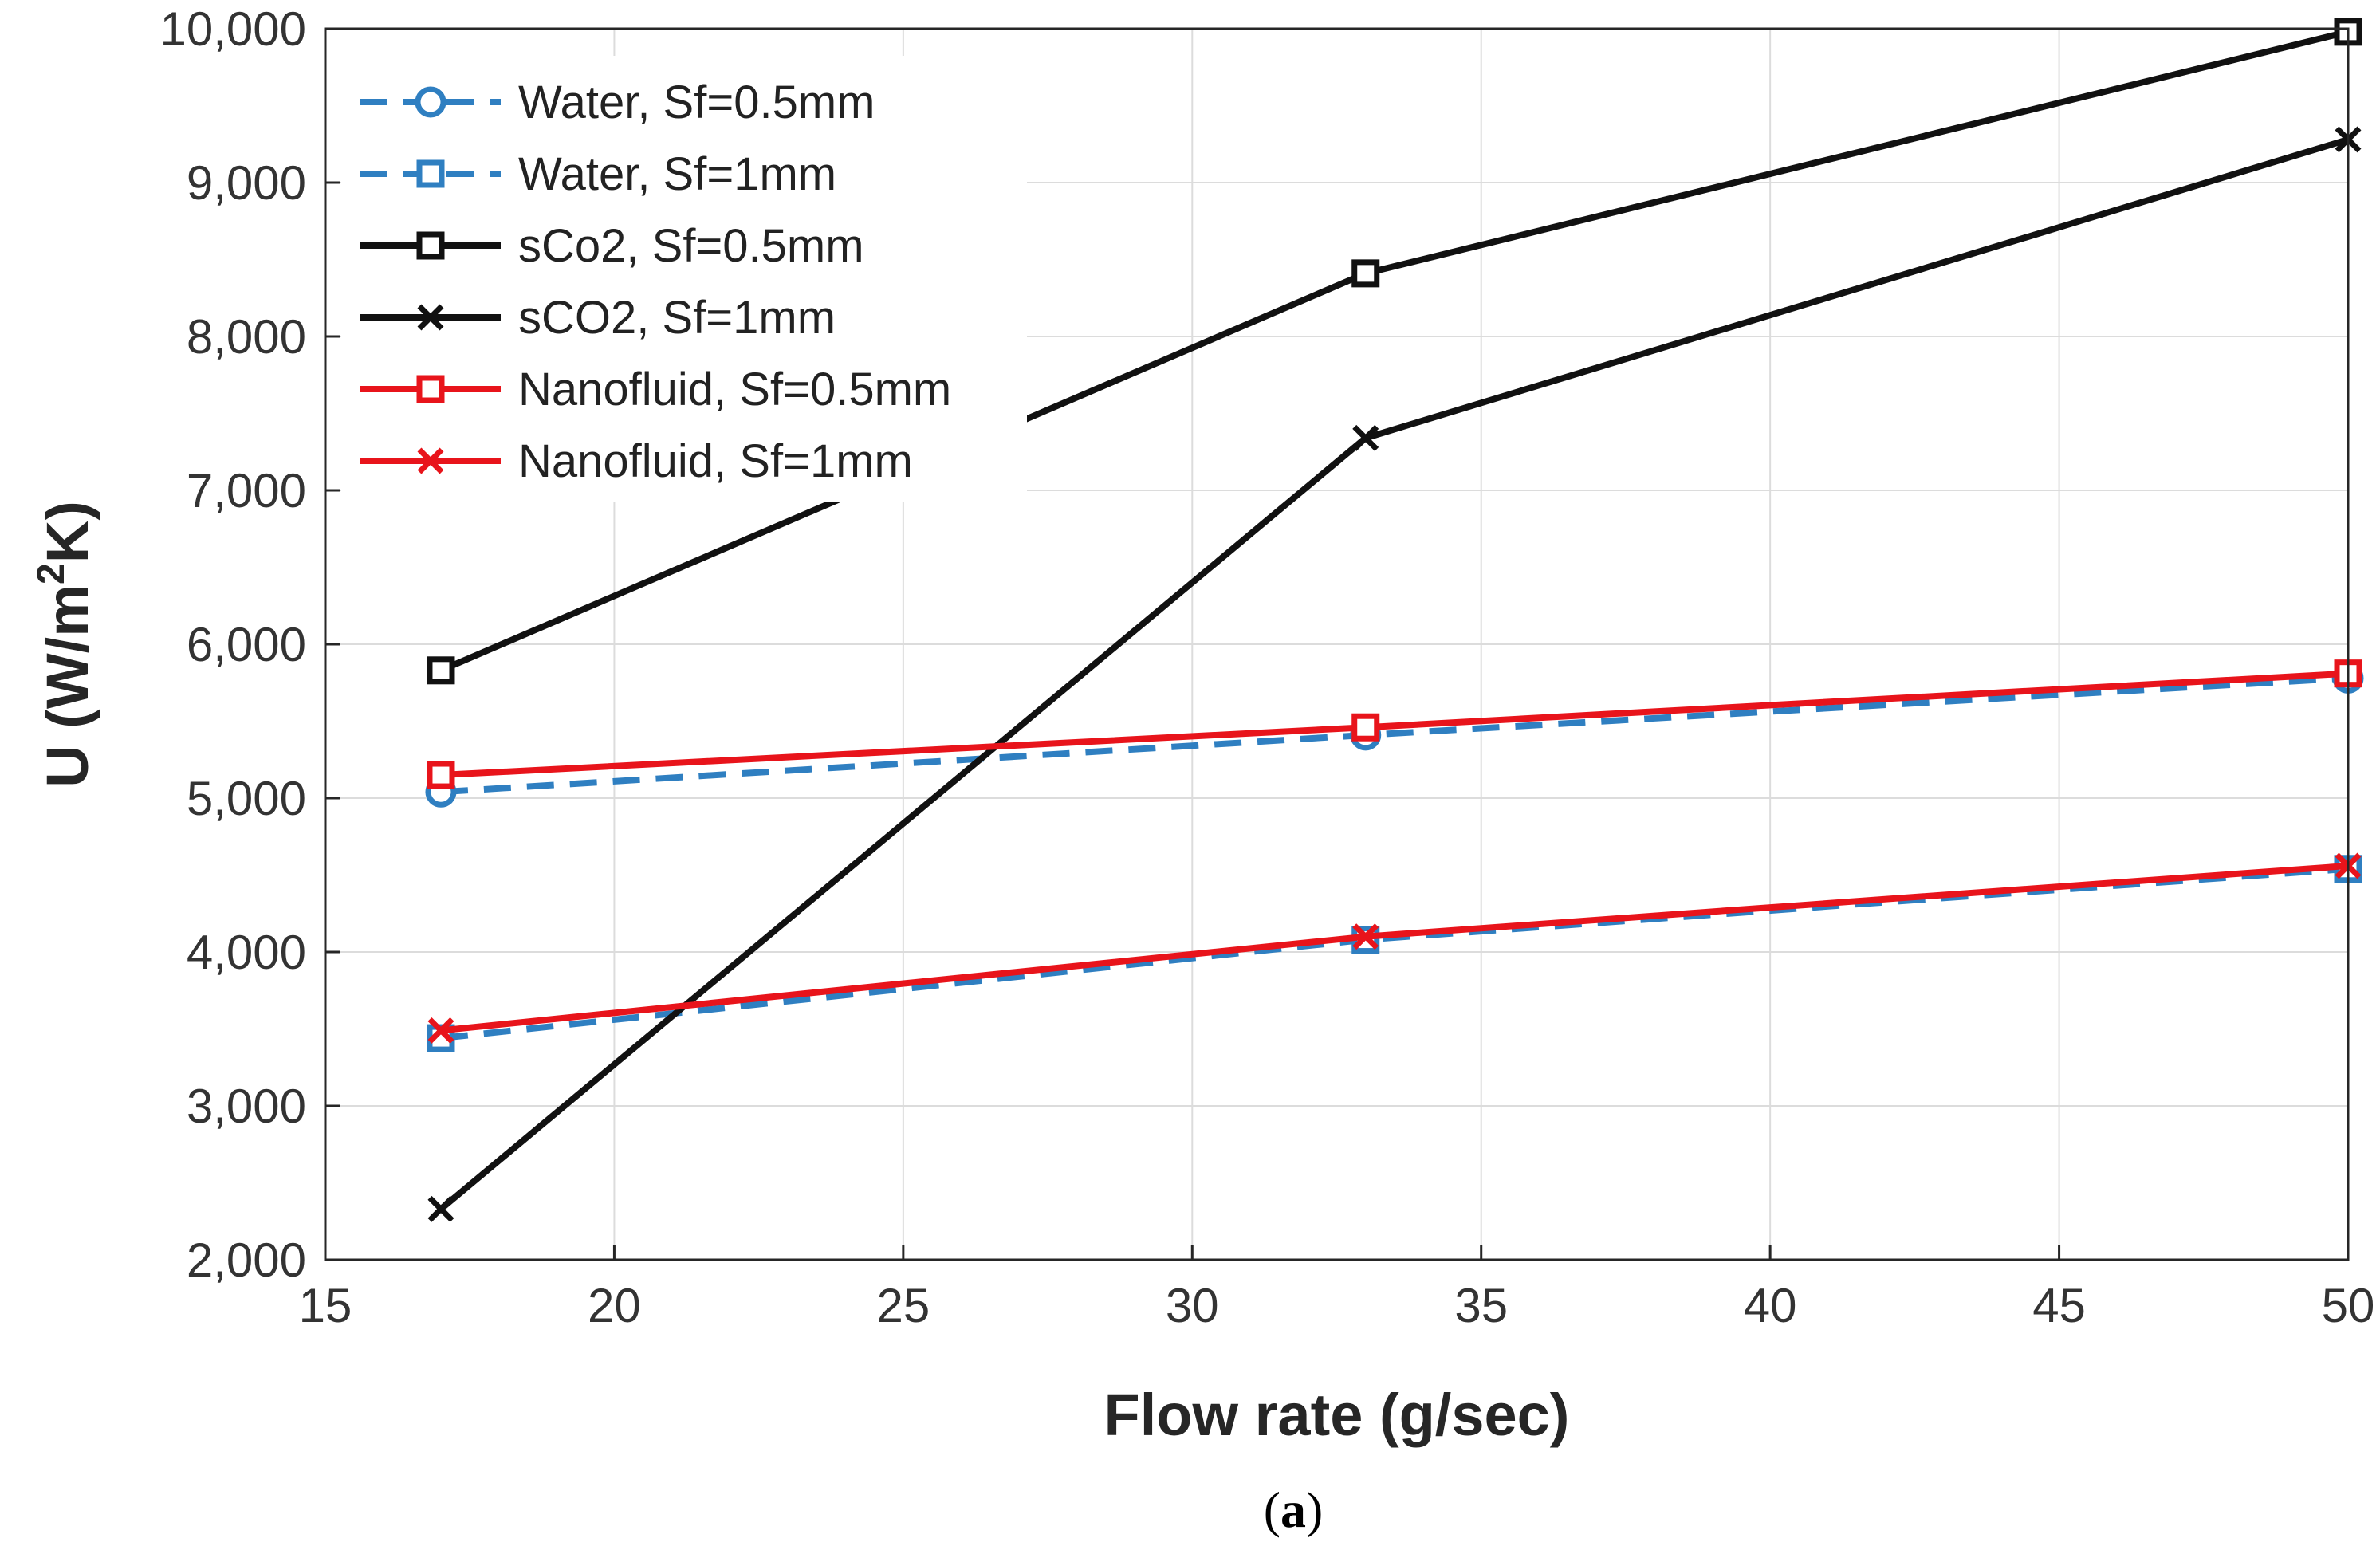 This screenshot has width=2380, height=1546. Describe the element at coordinates (246, 337) in the screenshot. I see `y-tick-label: 8,000` at that location.